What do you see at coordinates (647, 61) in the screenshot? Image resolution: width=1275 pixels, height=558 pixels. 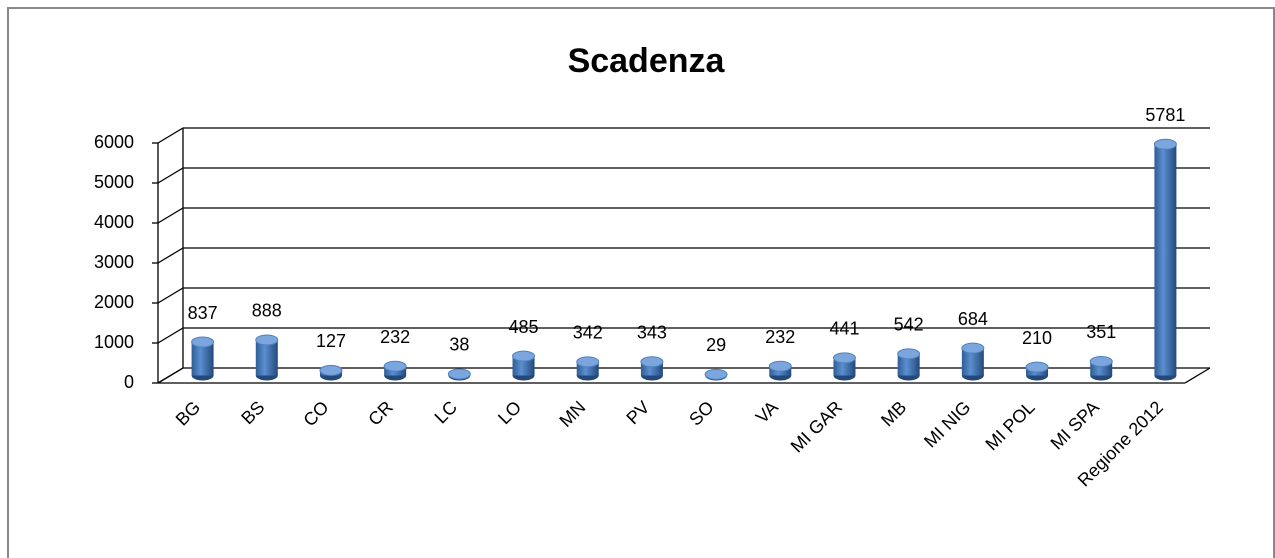 I see `chart-title: Scadenza` at bounding box center [647, 61].